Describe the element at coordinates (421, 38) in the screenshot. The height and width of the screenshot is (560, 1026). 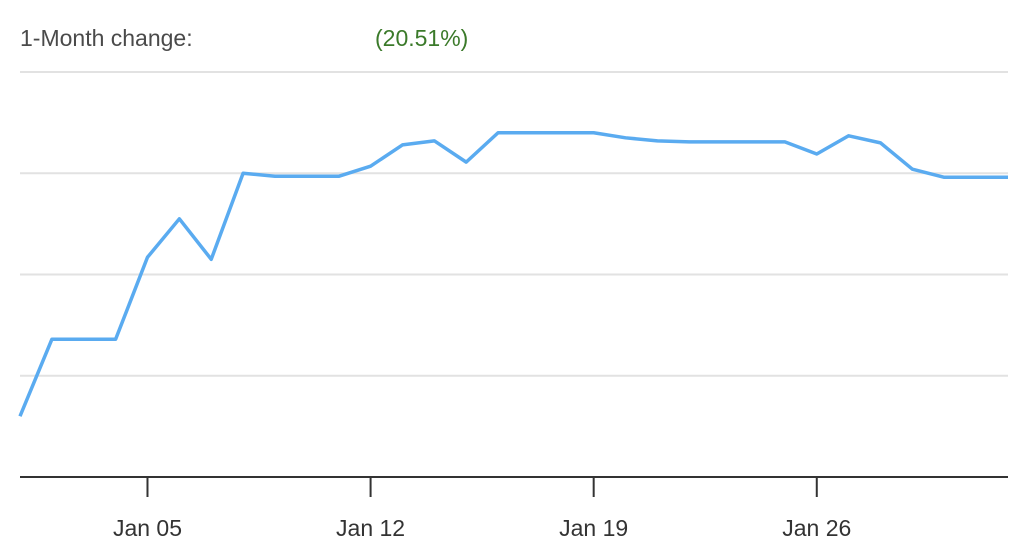
I see `change-value: (20.51%)` at that location.